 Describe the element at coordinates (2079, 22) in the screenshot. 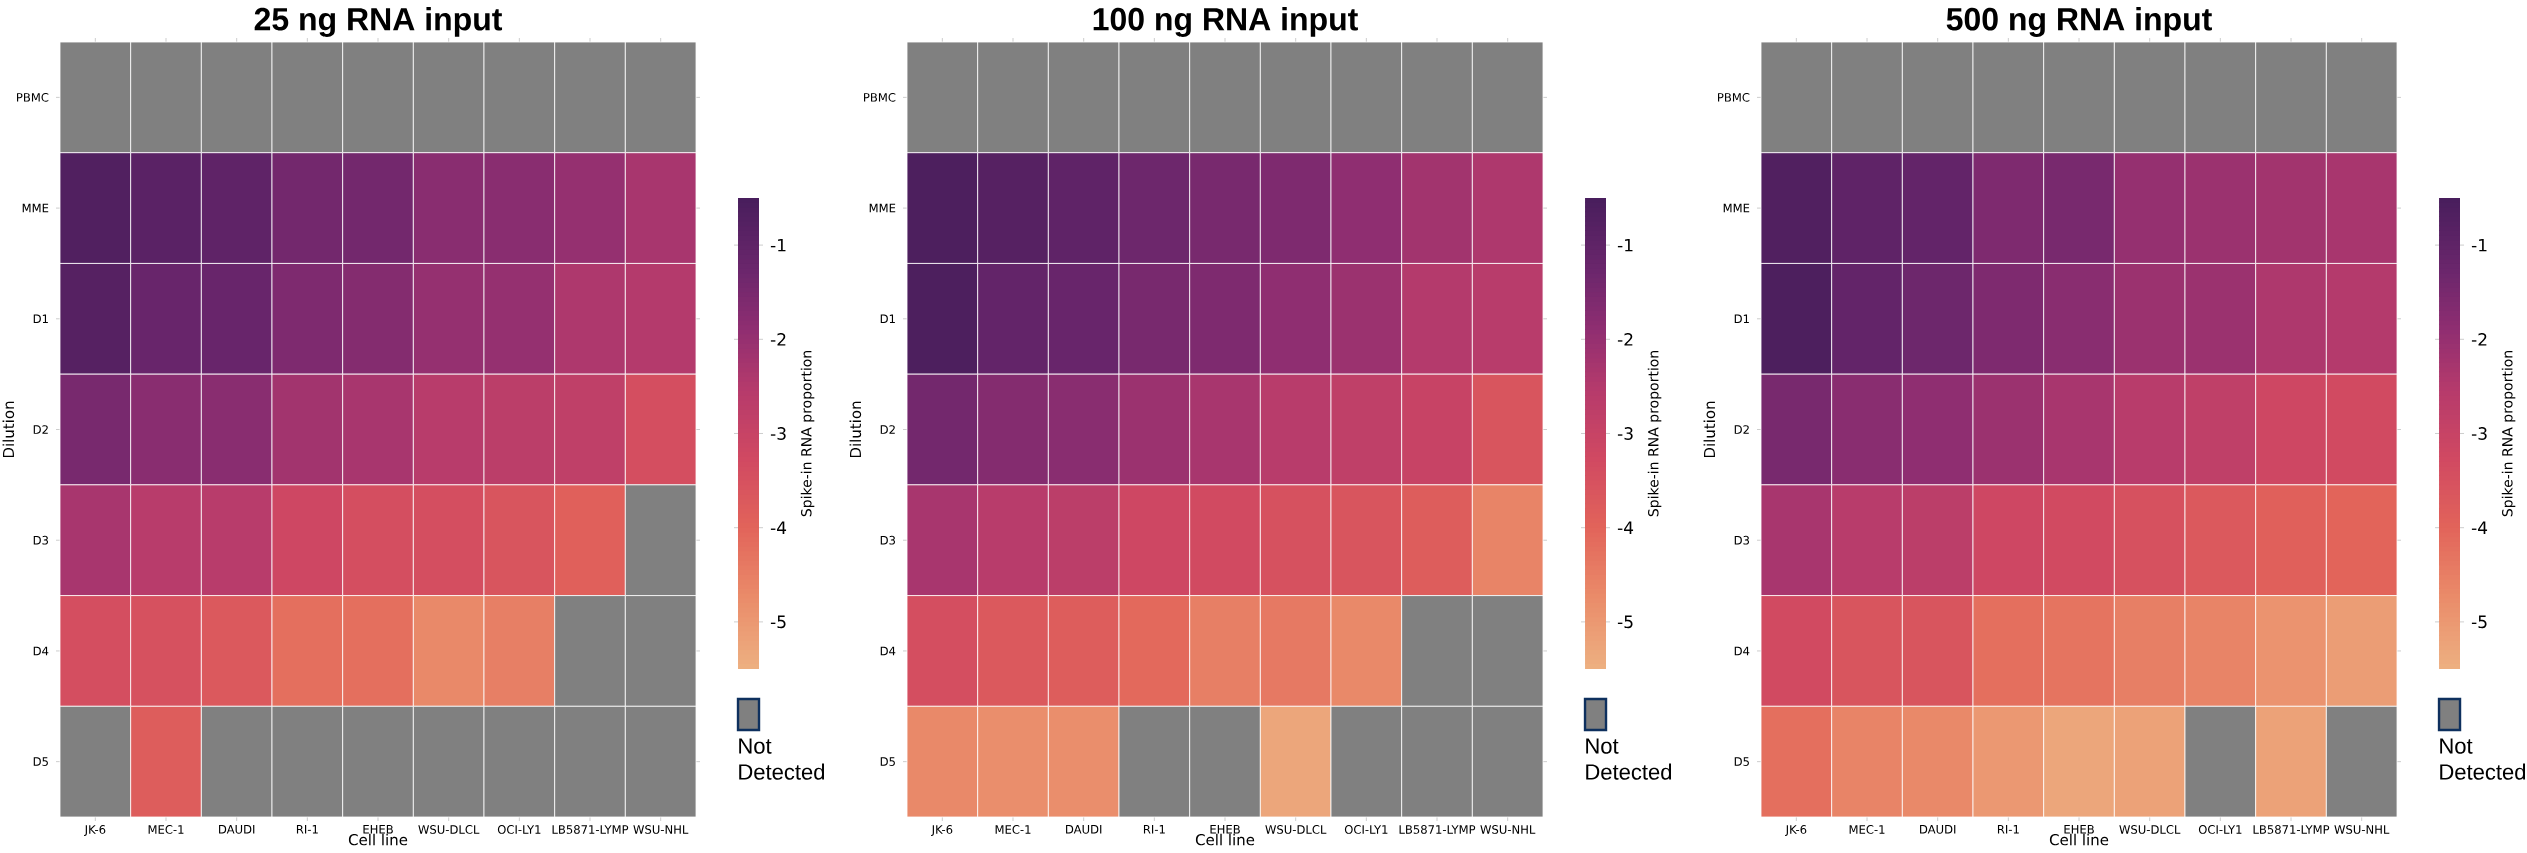

I see `chart-title: 500 ng RNA input` at that location.